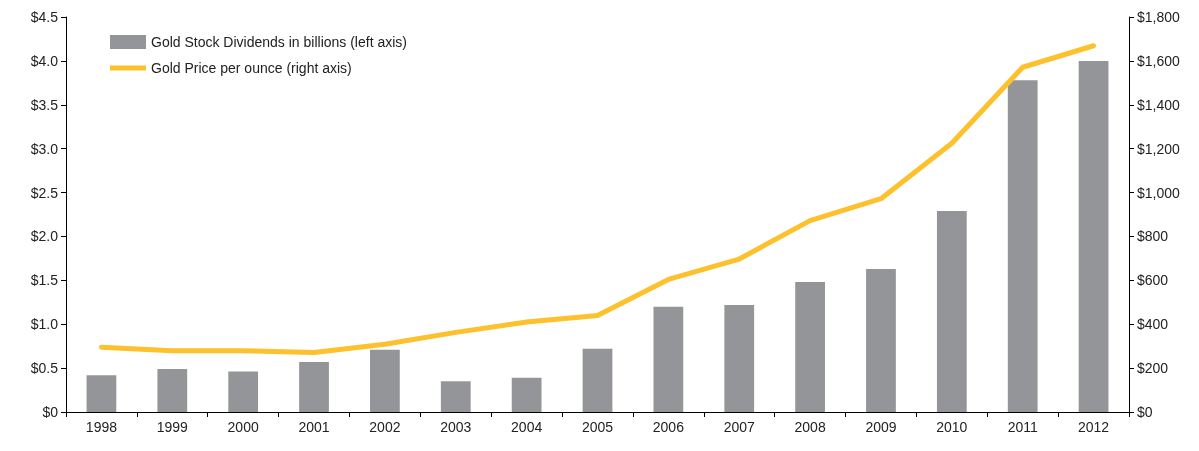 The image size is (1199, 451). I want to click on x-tick-label: 2005, so click(597, 427).